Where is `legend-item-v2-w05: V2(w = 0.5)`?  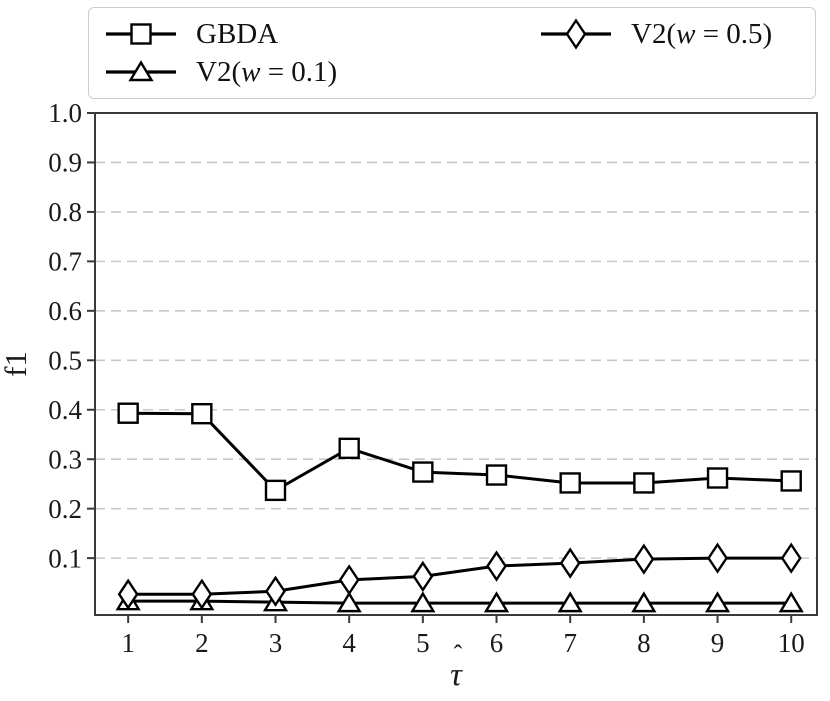 legend-item-v2-w05: V2(w = 0.5) is located at coordinates (656, 34).